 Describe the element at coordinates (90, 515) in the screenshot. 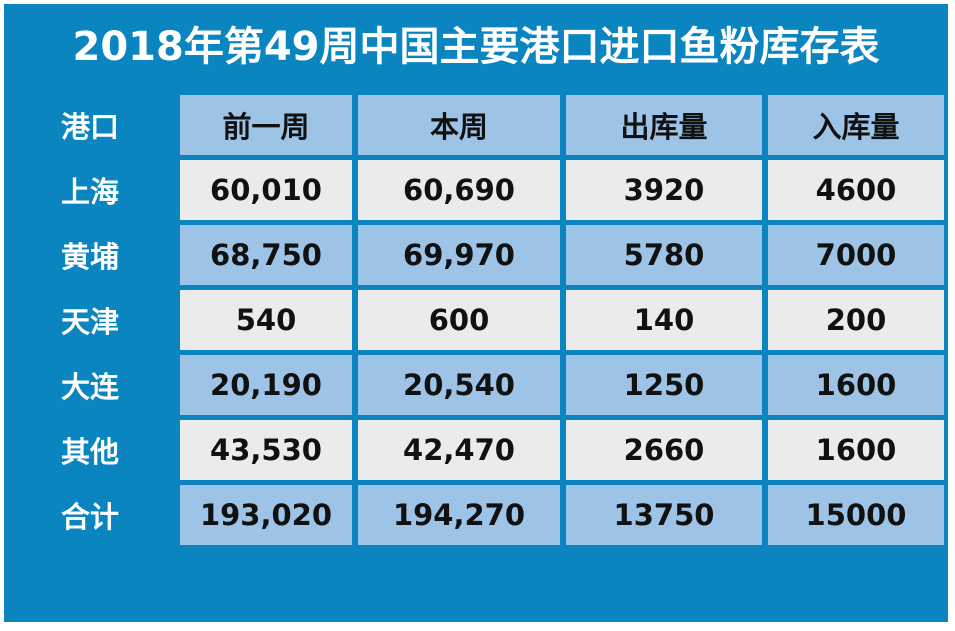

I see `row-label: 合计` at that location.